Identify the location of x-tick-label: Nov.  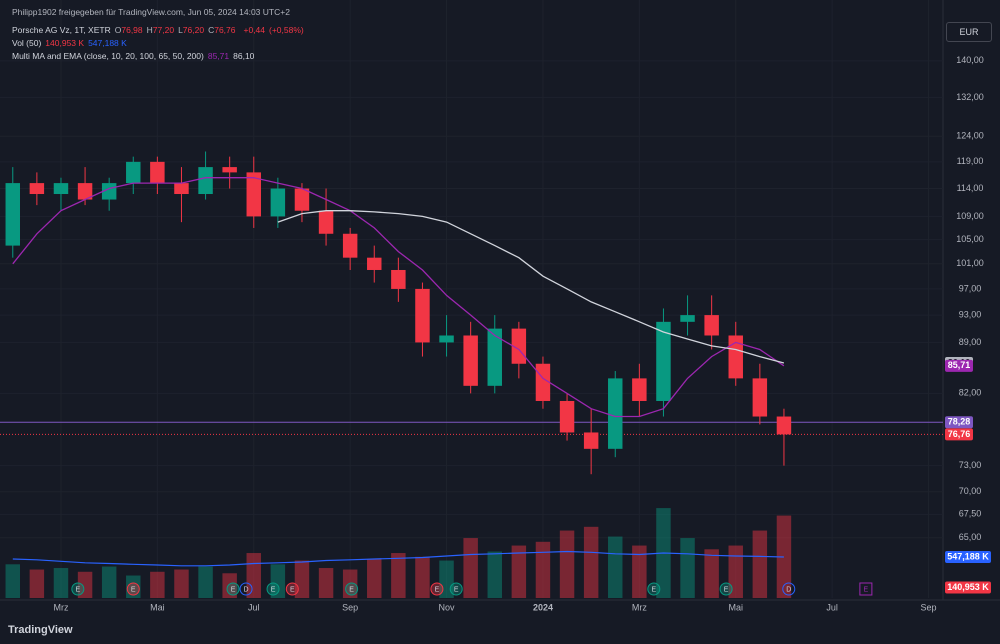
(447, 607).